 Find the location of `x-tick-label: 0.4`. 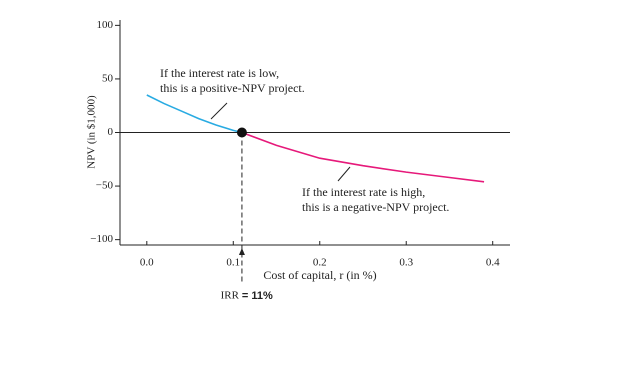

x-tick-label: 0.4 is located at coordinates (493, 263).